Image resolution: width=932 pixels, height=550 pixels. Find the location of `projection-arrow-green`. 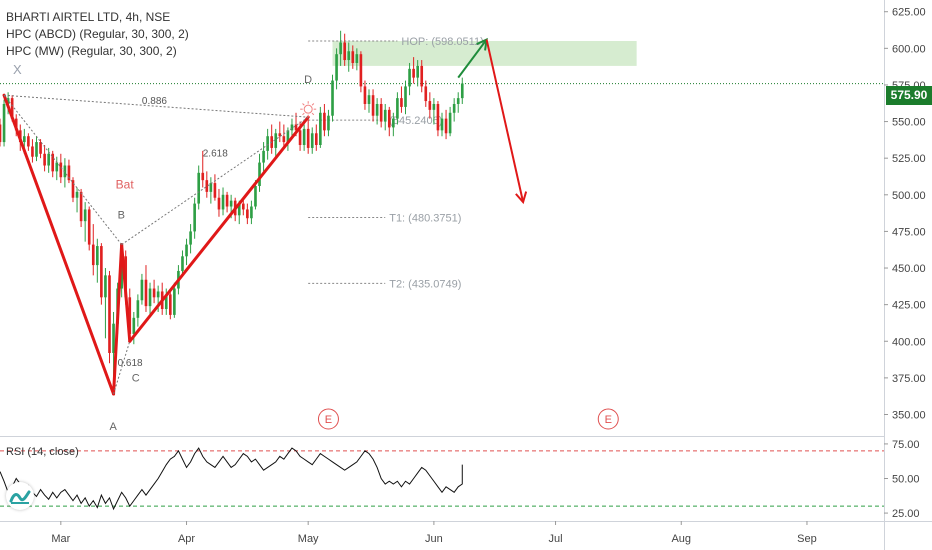

projection-arrow-green is located at coordinates (472, 58).